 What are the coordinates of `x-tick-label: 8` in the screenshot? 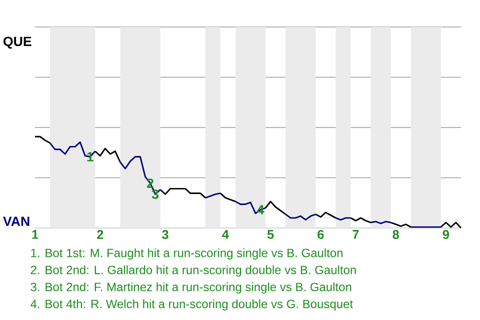 It's located at (395, 234).